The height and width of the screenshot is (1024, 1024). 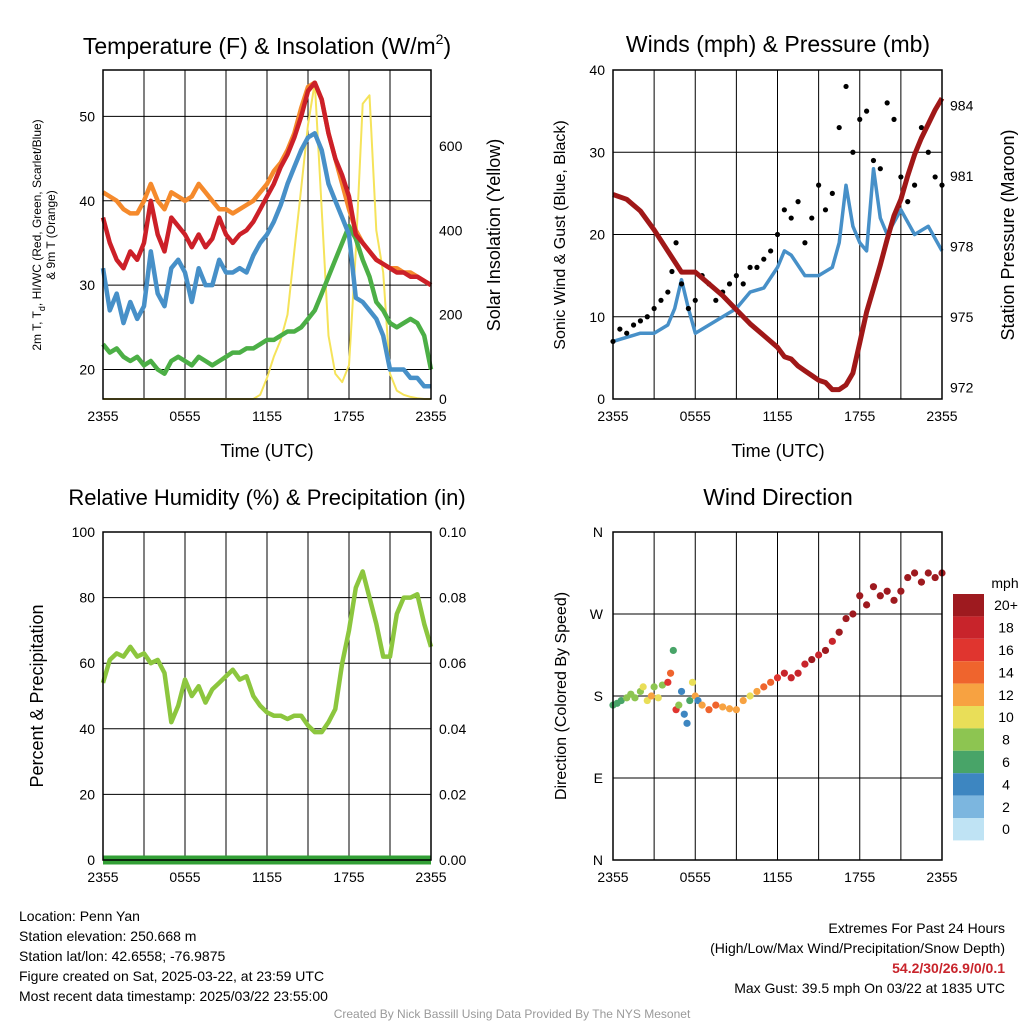 What do you see at coordinates (916, 928) in the screenshot?
I see `extremes-title: Extremes For Past 24 Hours` at bounding box center [916, 928].